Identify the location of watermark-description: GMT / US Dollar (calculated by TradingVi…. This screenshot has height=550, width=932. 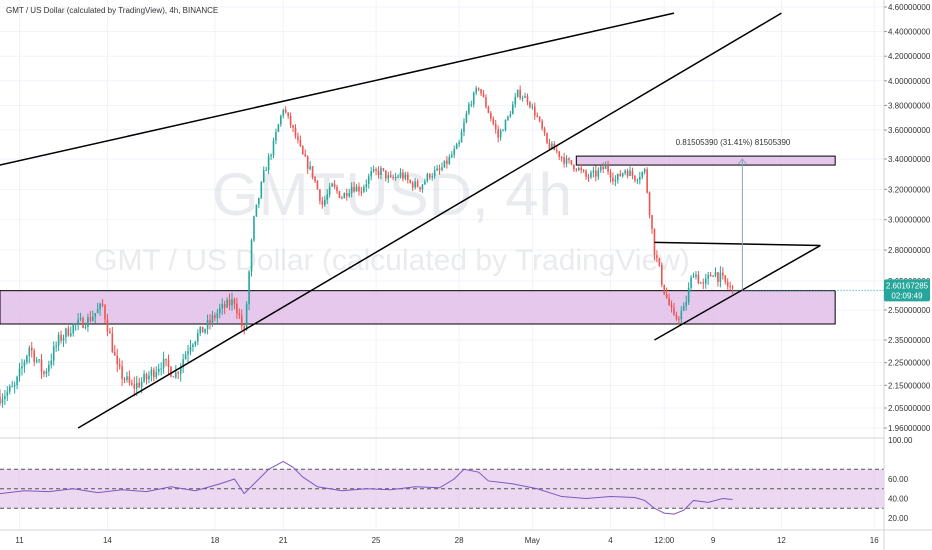
(392, 260).